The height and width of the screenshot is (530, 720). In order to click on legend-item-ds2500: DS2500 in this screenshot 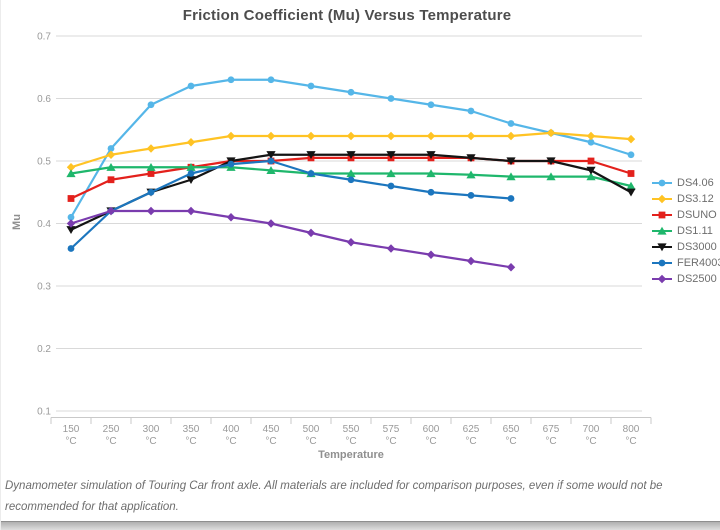, I will do `click(685, 279)`.